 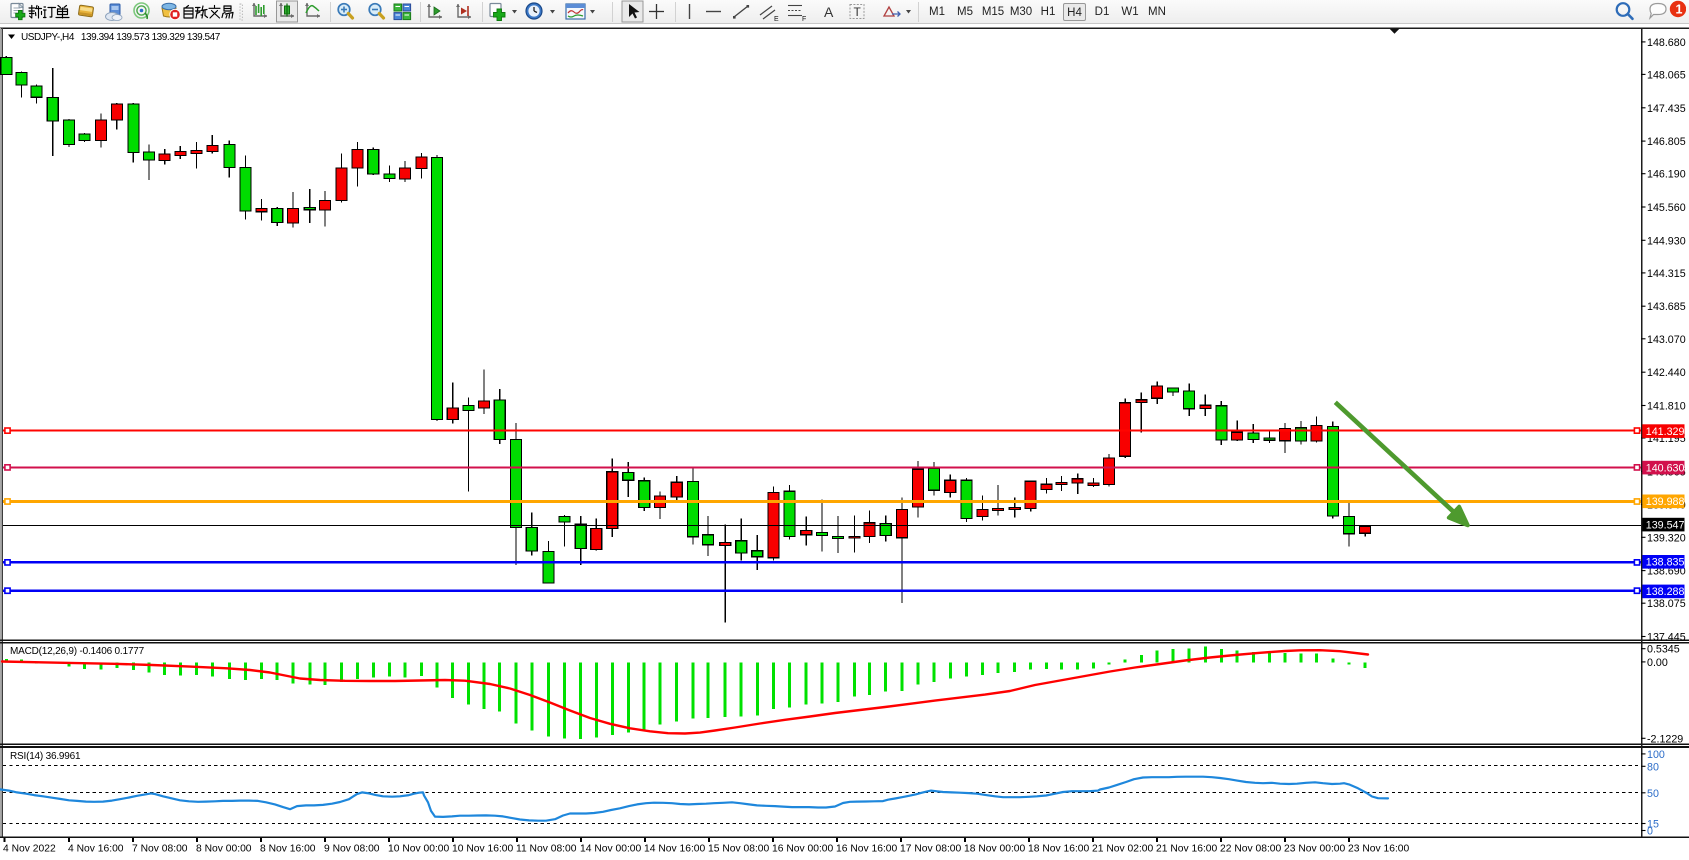 What do you see at coordinates (867, 849) in the screenshot?
I see `svg-text: 16 Nov 16:00` at bounding box center [867, 849].